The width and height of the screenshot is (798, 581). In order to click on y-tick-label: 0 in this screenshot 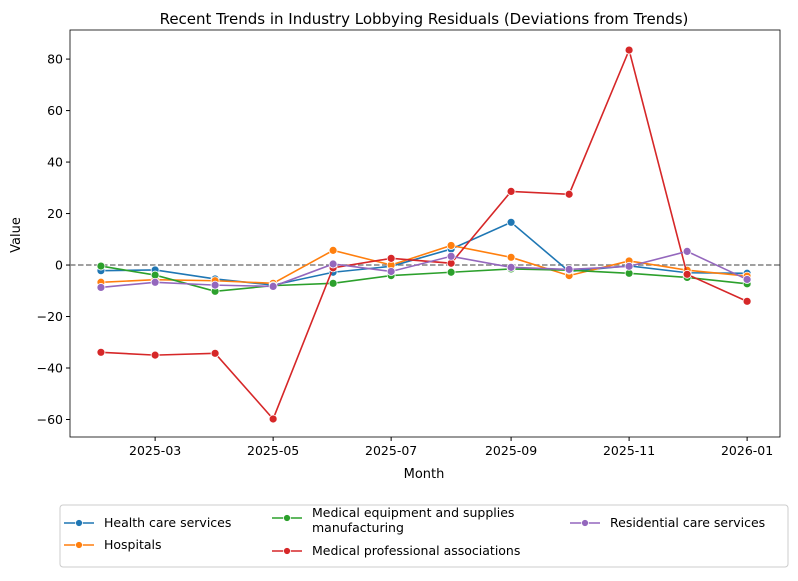, I will do `click(59, 265)`.